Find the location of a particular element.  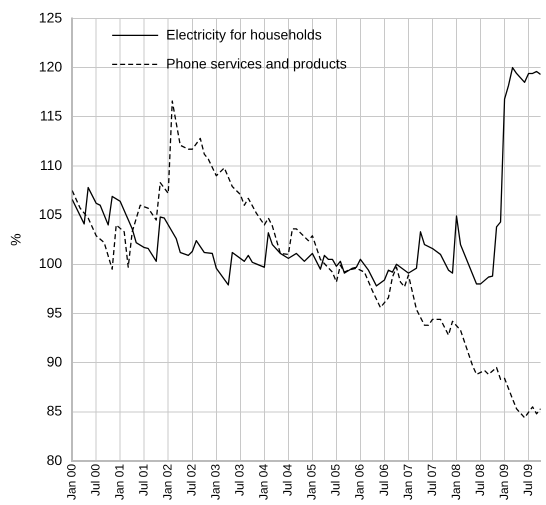

x-tick-label: Jan 00 is located at coordinates (71, 482).